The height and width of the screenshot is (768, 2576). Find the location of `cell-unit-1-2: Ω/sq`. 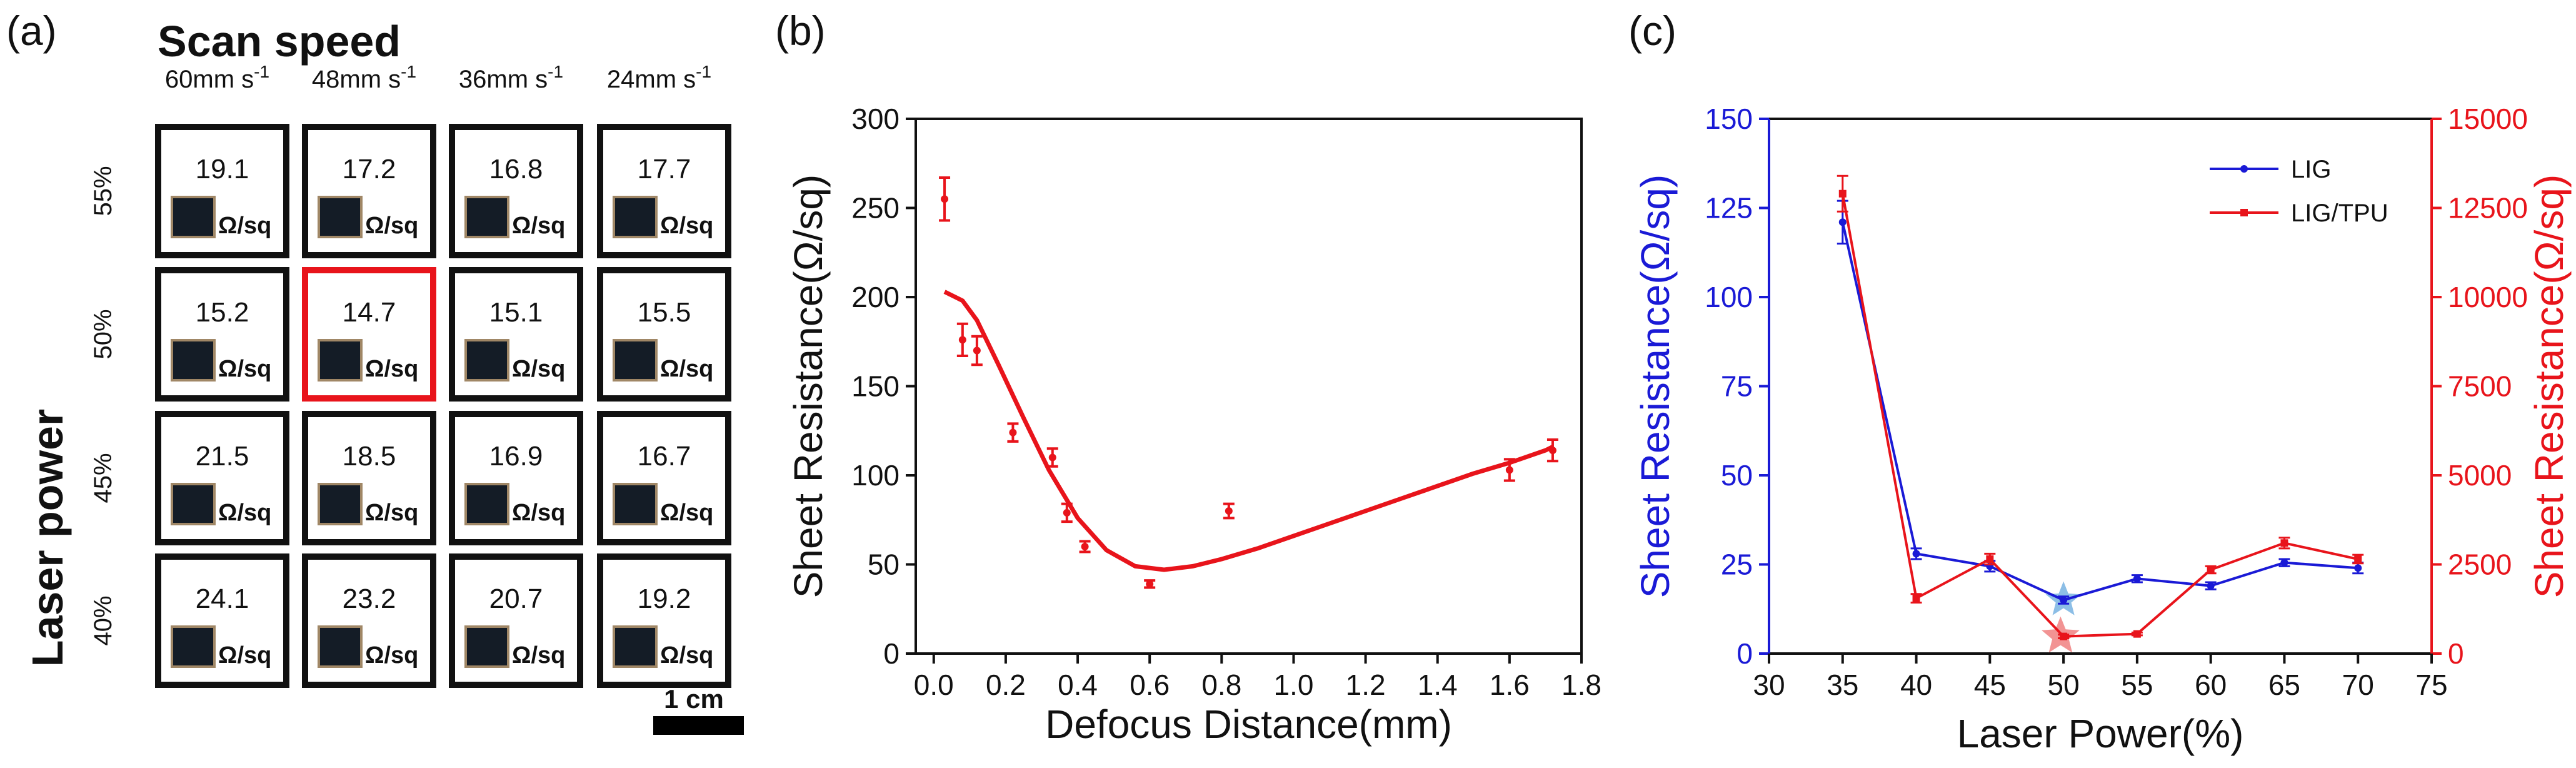

cell-unit-1-2: Ω/sq is located at coordinates (538, 369).